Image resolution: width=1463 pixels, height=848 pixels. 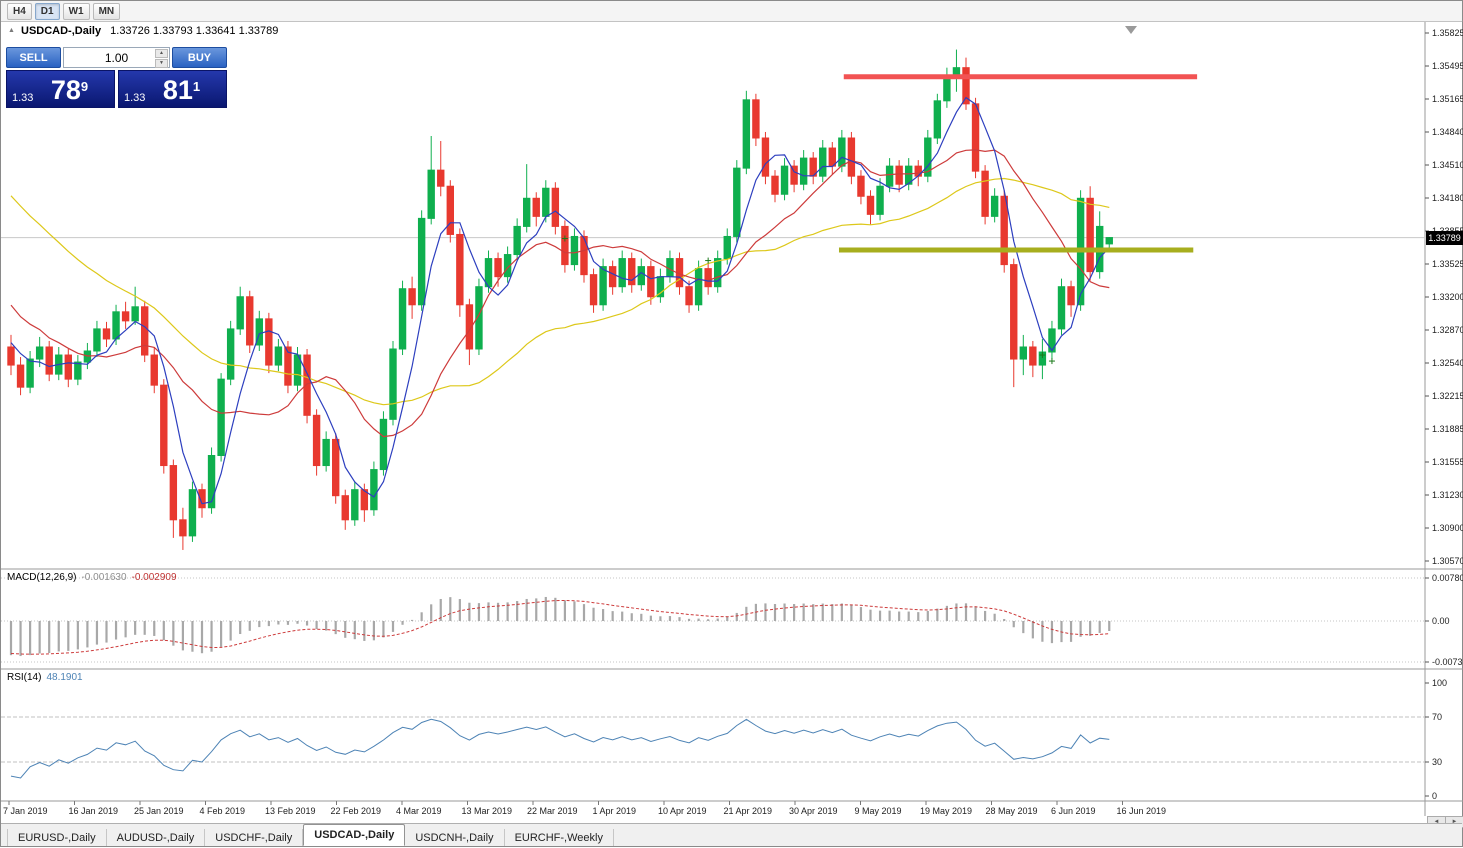 I want to click on svg-text: 0.007807, so click(x=1447, y=578).